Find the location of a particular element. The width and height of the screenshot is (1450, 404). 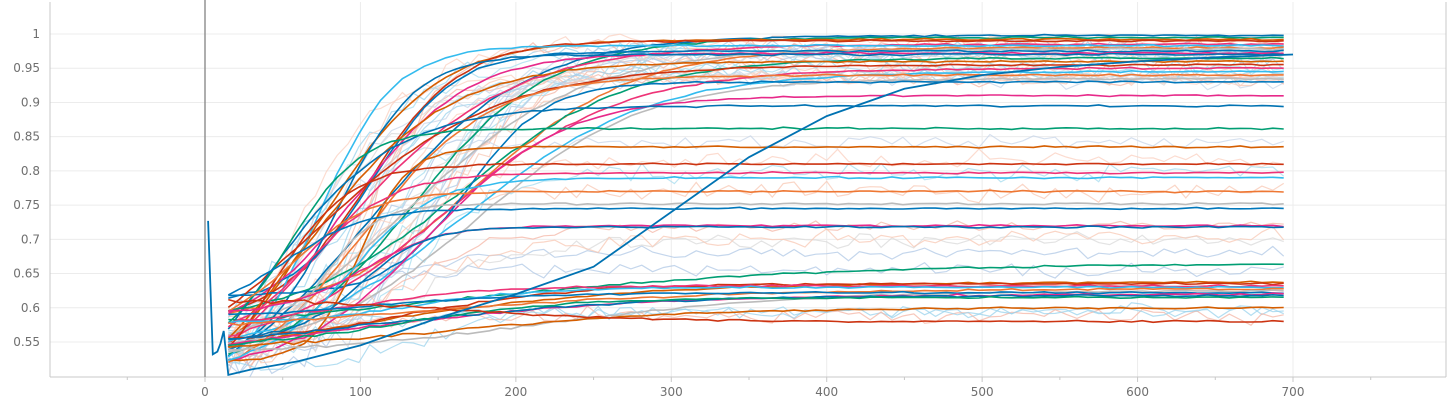

y-tick-label: 0.95 is located at coordinates (26, 68).